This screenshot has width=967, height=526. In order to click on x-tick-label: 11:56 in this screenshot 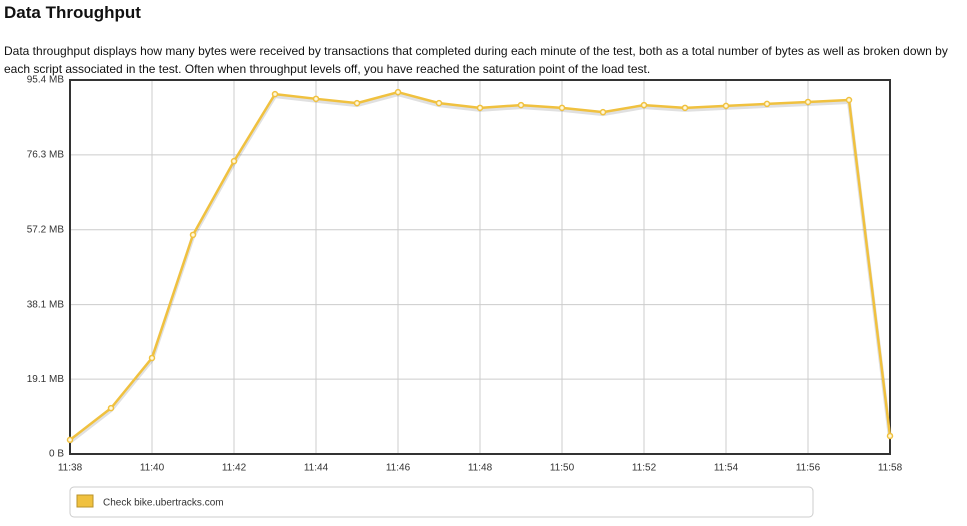, I will do `click(808, 468)`.